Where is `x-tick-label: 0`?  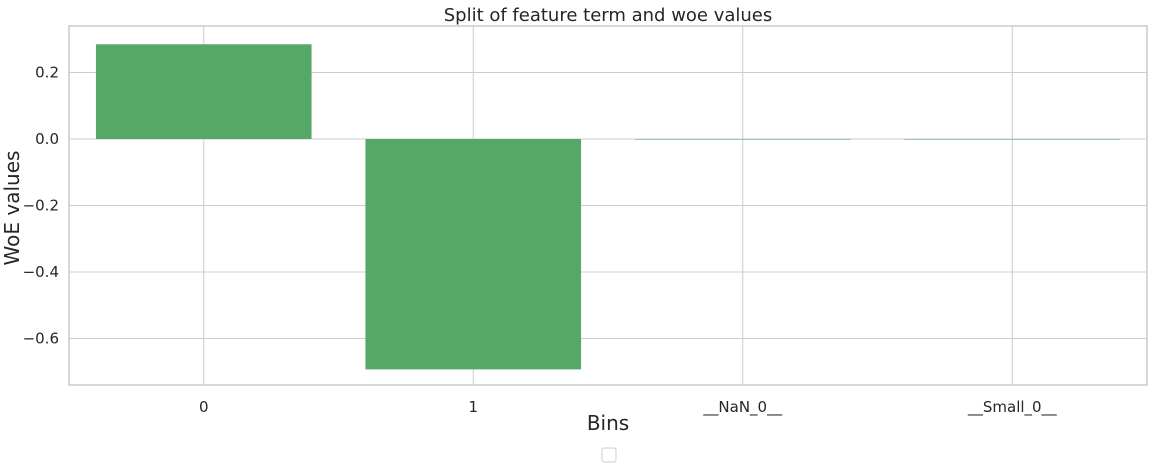
x-tick-label: 0 is located at coordinates (204, 407).